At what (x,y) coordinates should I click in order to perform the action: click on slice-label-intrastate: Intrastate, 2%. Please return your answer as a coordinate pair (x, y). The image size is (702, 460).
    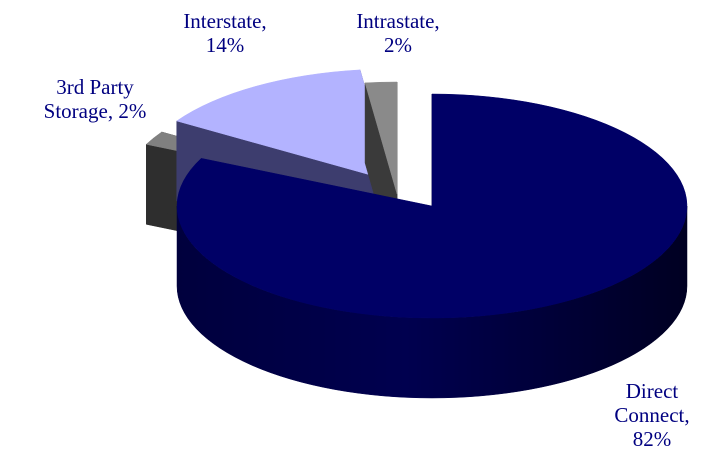
    Looking at the image, I should click on (397, 33).